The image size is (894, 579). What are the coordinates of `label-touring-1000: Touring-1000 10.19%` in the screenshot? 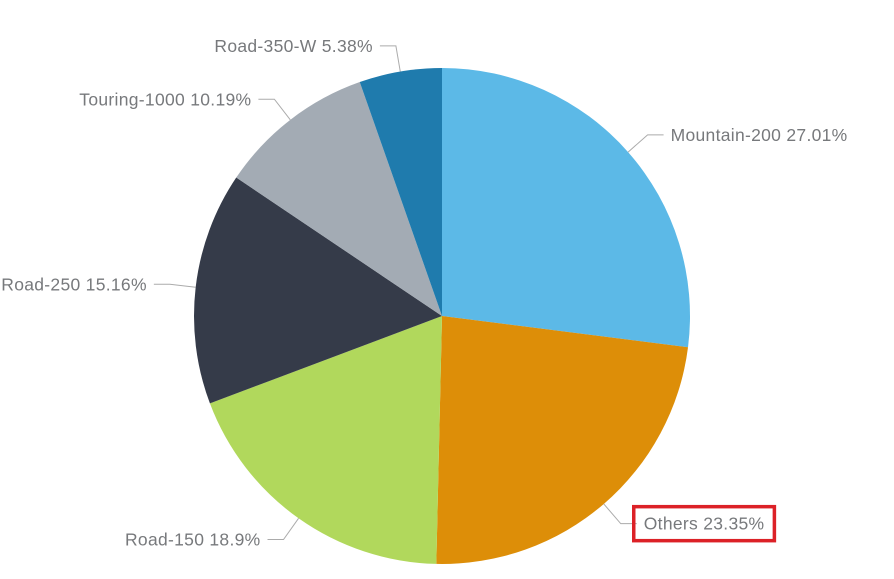 It's located at (165, 99).